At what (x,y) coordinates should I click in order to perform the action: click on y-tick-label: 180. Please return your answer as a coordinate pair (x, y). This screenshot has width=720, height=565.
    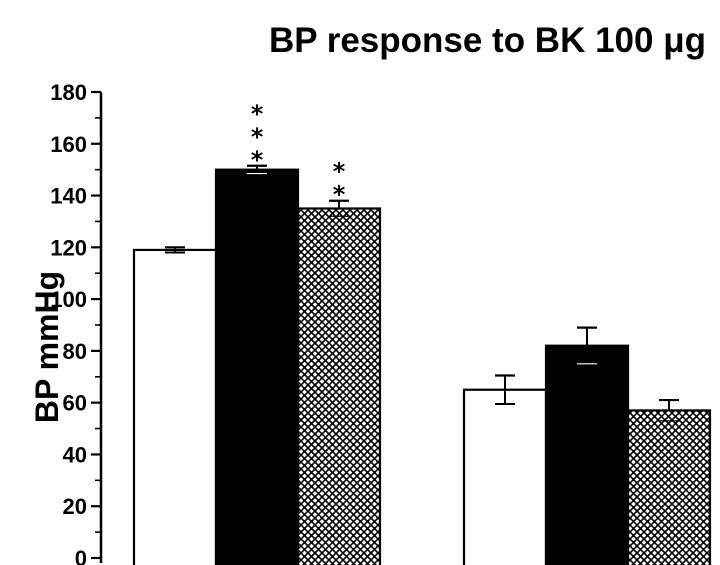
    Looking at the image, I should click on (68, 92).